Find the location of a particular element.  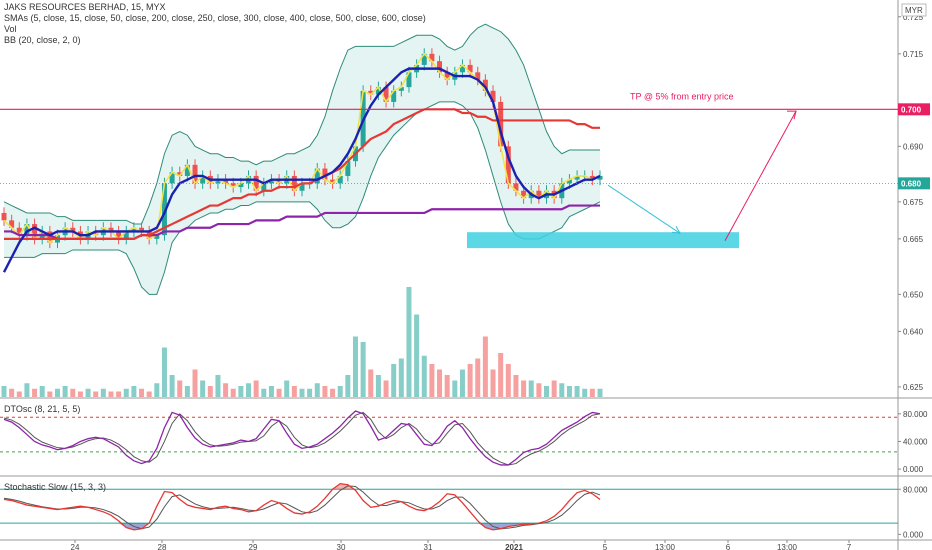

time-axis: 24 28 29 30 31 2021 5 13:00 6 13:00 7 is located at coordinates (461, 545).